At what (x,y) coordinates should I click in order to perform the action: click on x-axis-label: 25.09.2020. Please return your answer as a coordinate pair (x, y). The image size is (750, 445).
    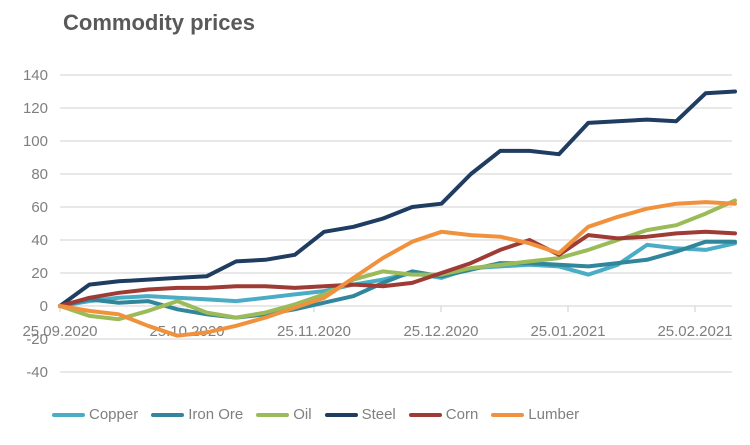
    Looking at the image, I should click on (59, 331).